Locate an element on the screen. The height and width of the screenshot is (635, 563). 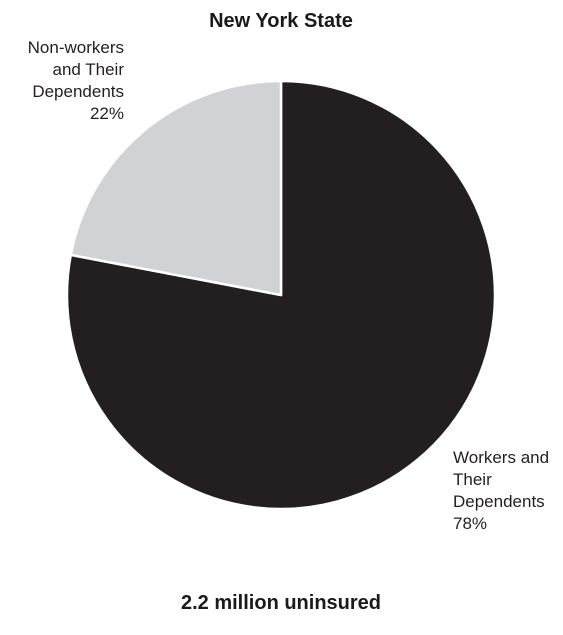
pie-slice-non-workers is located at coordinates (176, 188).